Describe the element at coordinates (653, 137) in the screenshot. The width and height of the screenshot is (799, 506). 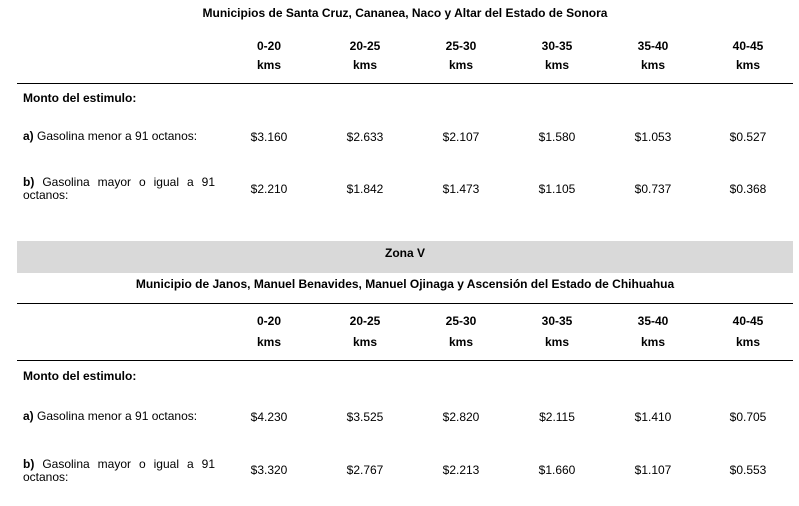
I see `section1-row-a-value-4: $1.053` at that location.